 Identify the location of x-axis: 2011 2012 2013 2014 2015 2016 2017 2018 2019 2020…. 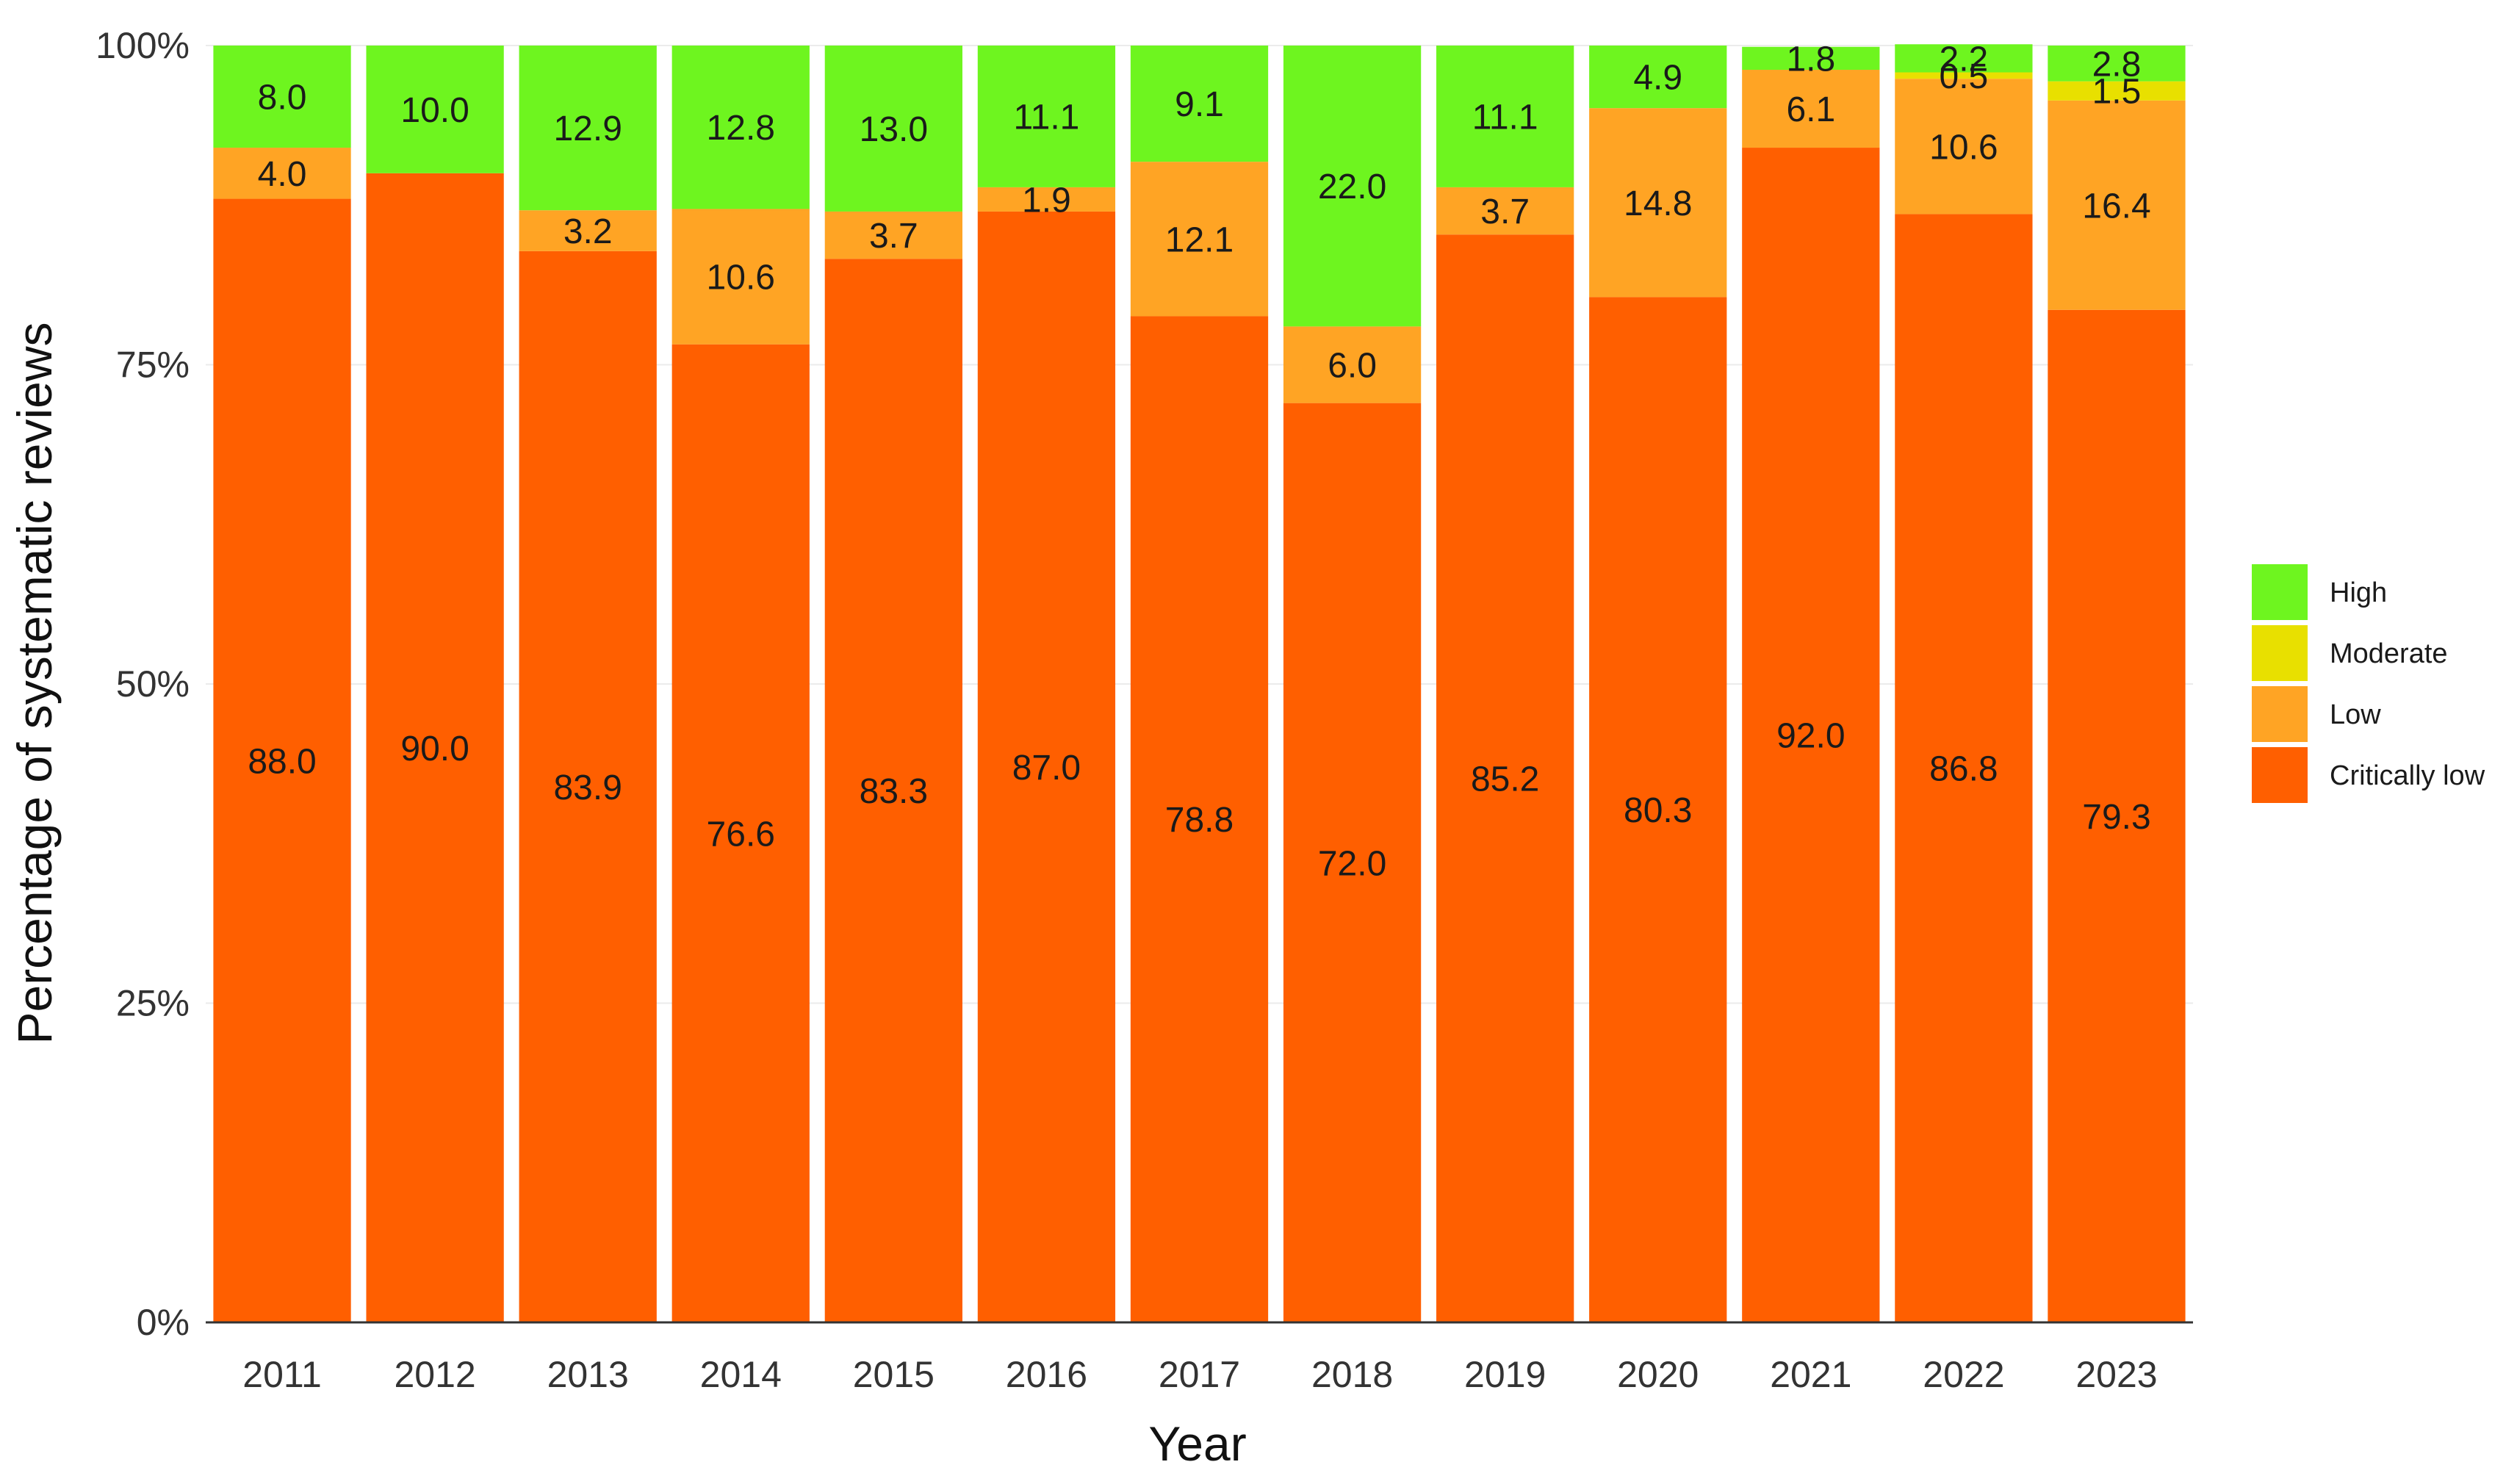
(1199, 1358).